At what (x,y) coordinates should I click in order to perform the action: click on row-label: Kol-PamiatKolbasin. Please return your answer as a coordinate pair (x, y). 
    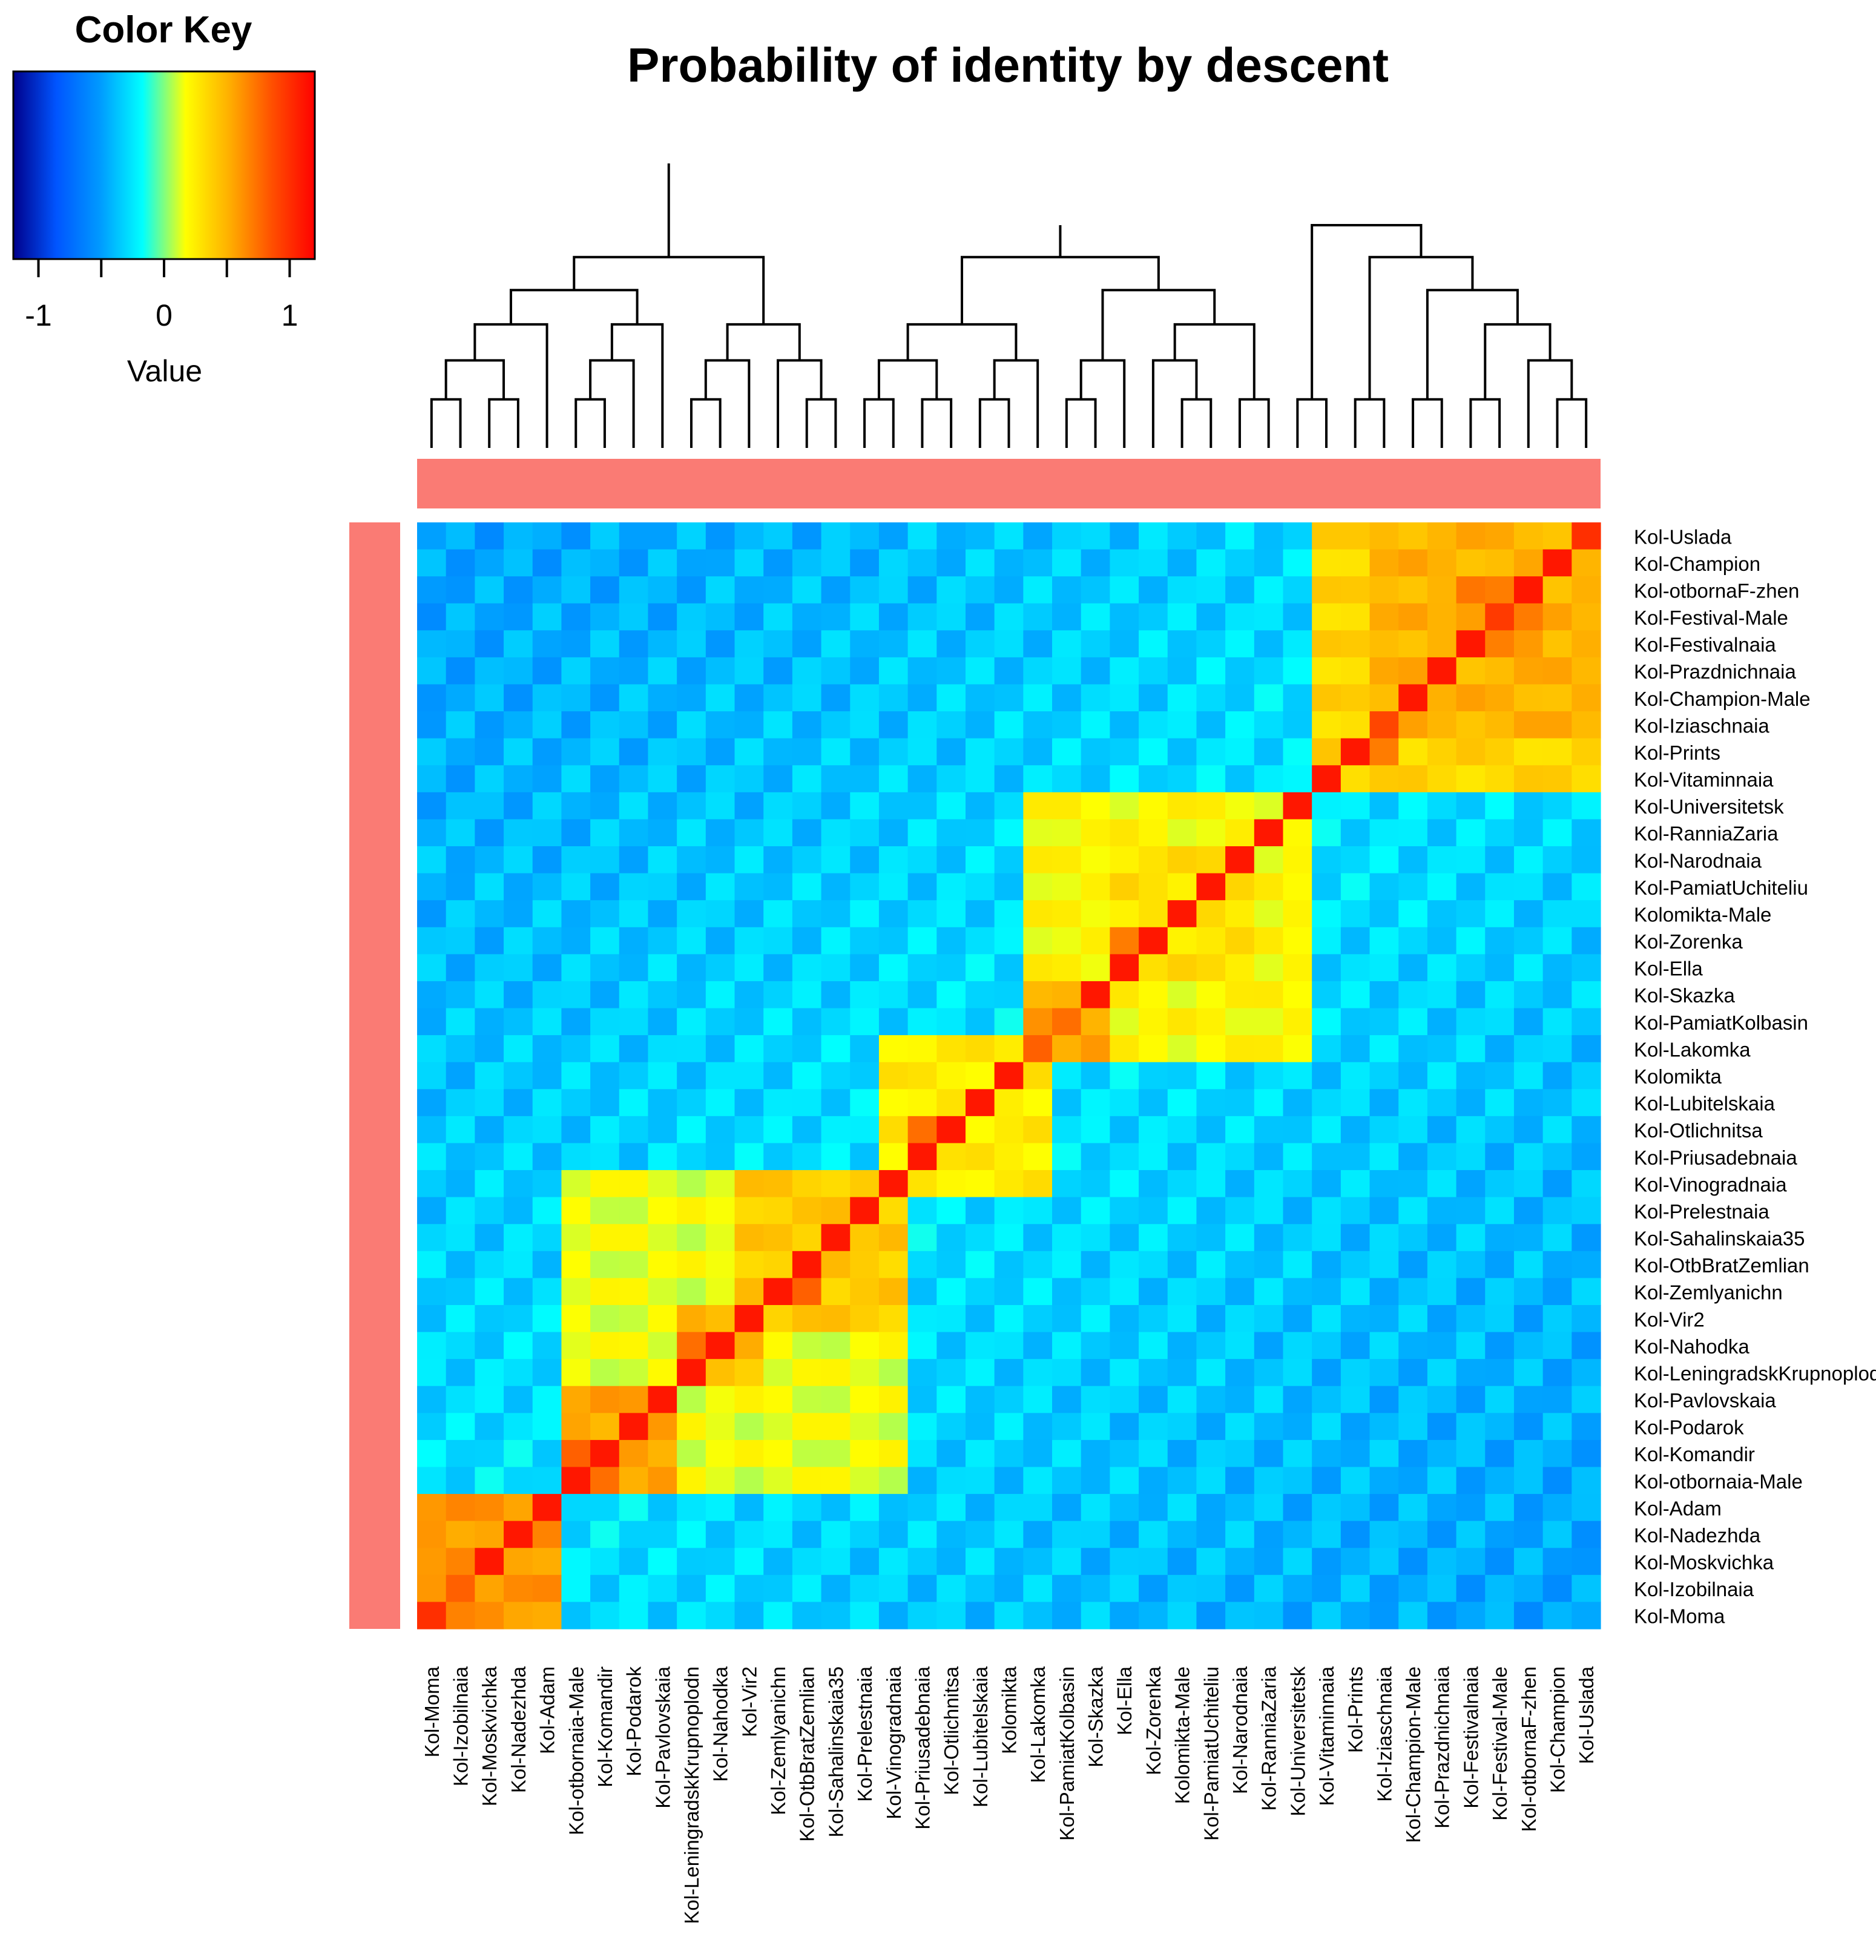
    Looking at the image, I should click on (1721, 1022).